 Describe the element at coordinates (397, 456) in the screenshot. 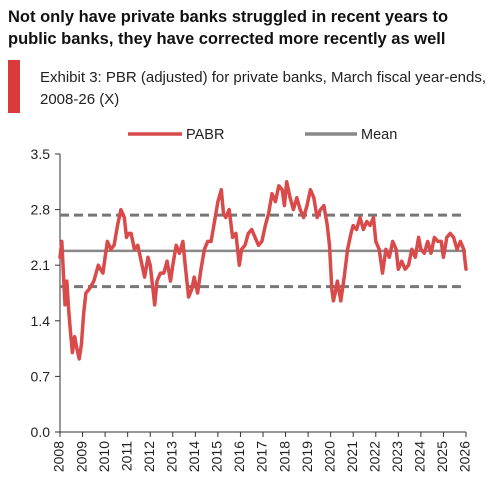

I see `x-tick-label: 2023` at that location.